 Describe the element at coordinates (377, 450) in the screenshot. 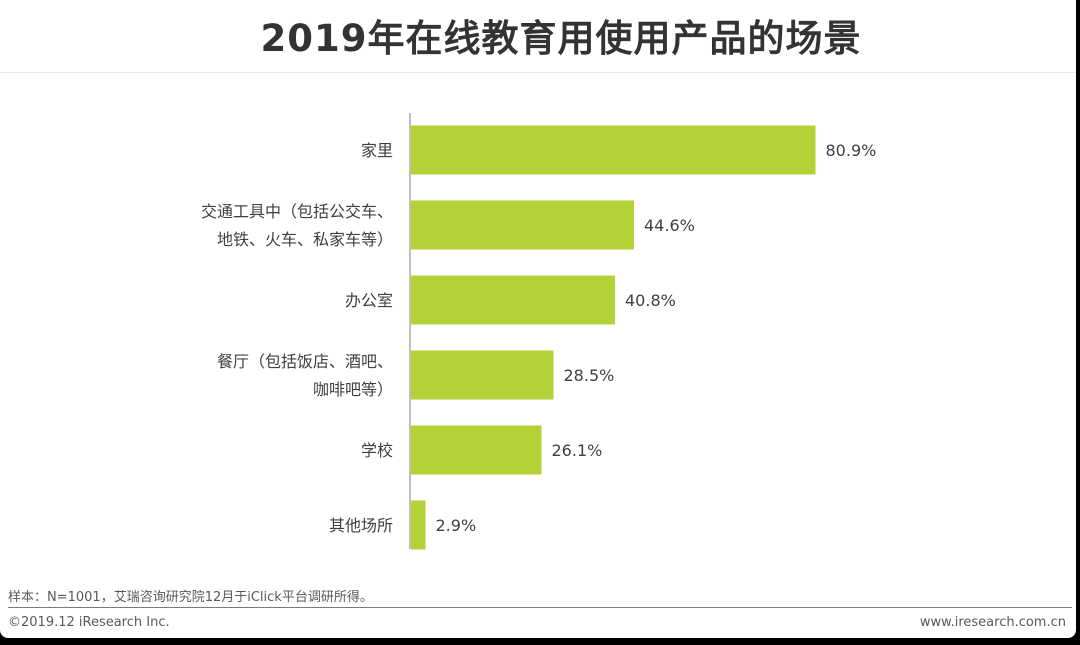

I see `category-label: 学校` at that location.